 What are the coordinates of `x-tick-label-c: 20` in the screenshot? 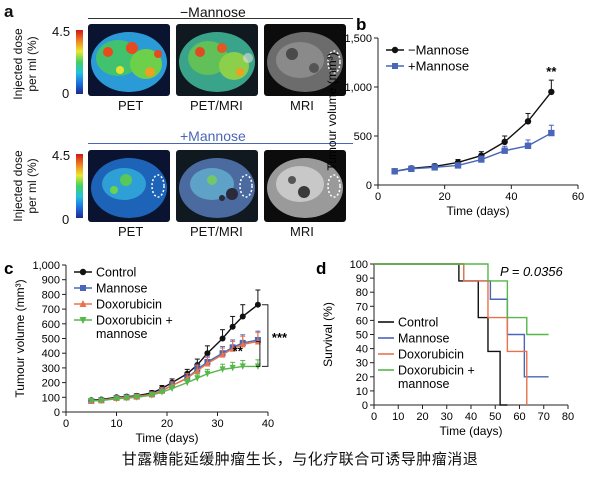 It's located at (167, 424).